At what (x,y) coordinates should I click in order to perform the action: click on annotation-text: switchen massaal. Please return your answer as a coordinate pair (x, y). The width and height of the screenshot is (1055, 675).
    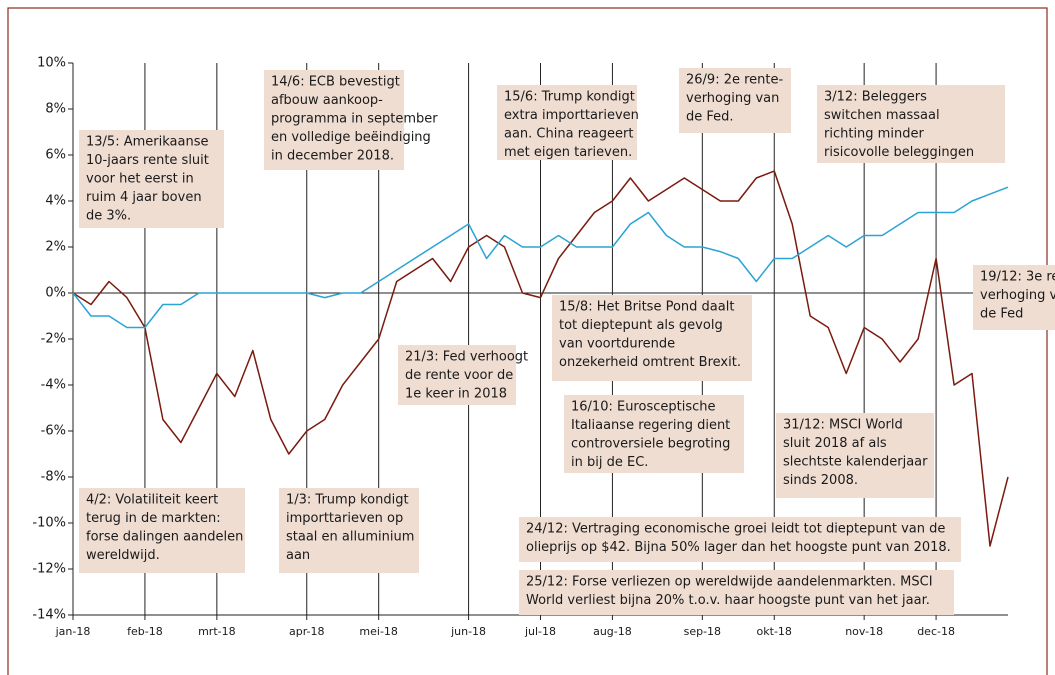
    Looking at the image, I should click on (882, 115).